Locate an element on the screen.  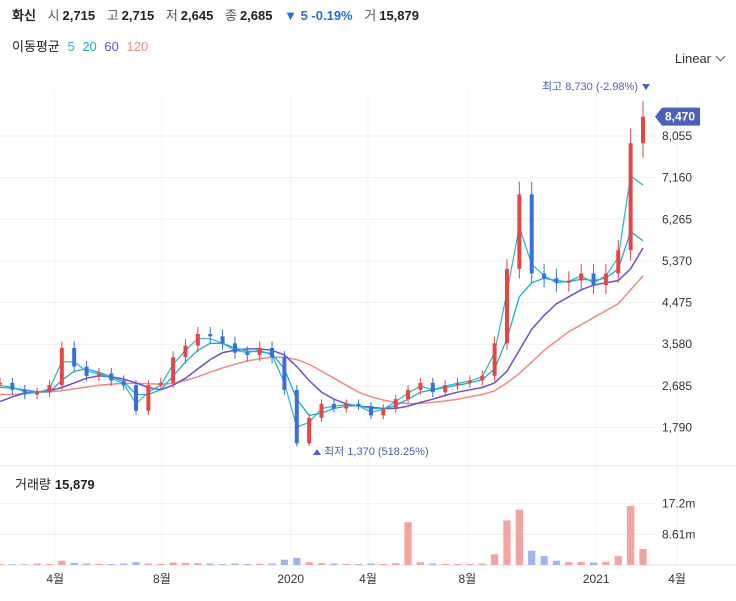
scale-label: Linear is located at coordinates (692, 58).